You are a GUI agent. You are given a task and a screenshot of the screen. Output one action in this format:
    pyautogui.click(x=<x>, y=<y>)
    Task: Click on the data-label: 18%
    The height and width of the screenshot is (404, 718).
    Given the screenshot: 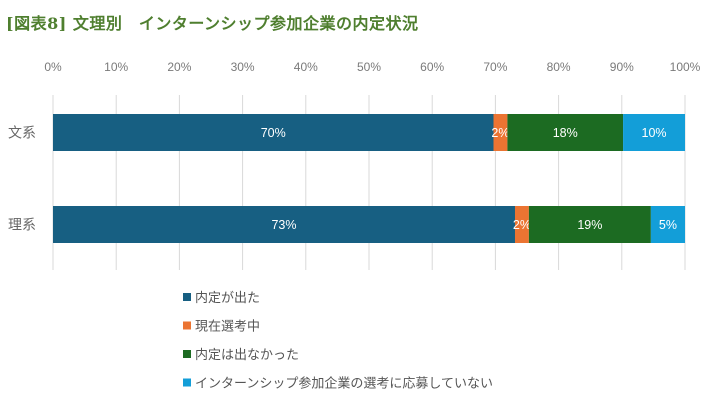 What is the action you would take?
    pyautogui.click(x=565, y=133)
    